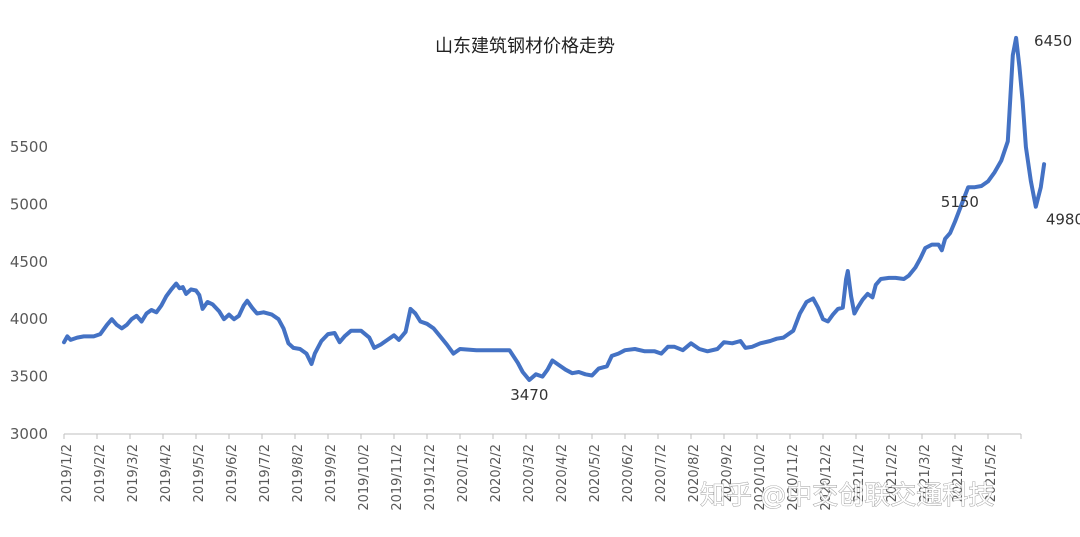 Image resolution: width=1080 pixels, height=537 pixels. I want to click on x-tick-label: 2021/2/2, so click(892, 473).